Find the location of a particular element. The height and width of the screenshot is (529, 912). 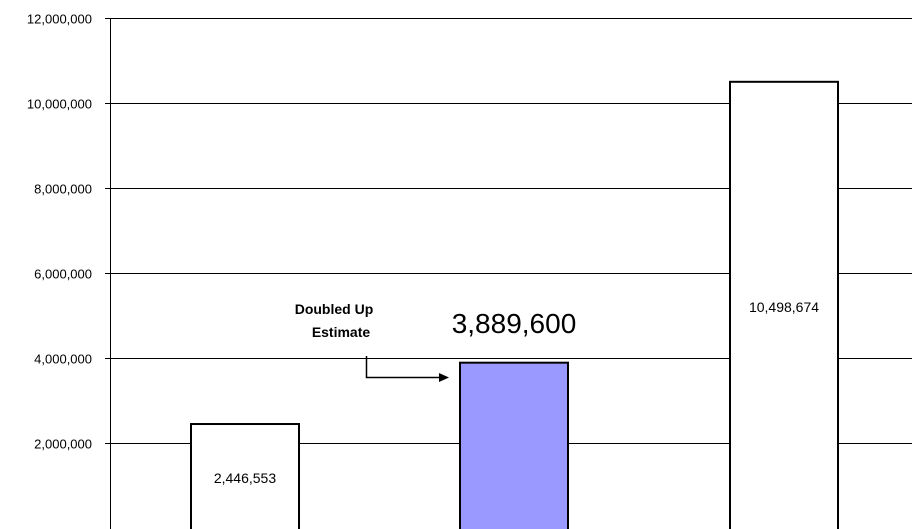

y-tick-label: 10,000,000 is located at coordinates (59, 104).